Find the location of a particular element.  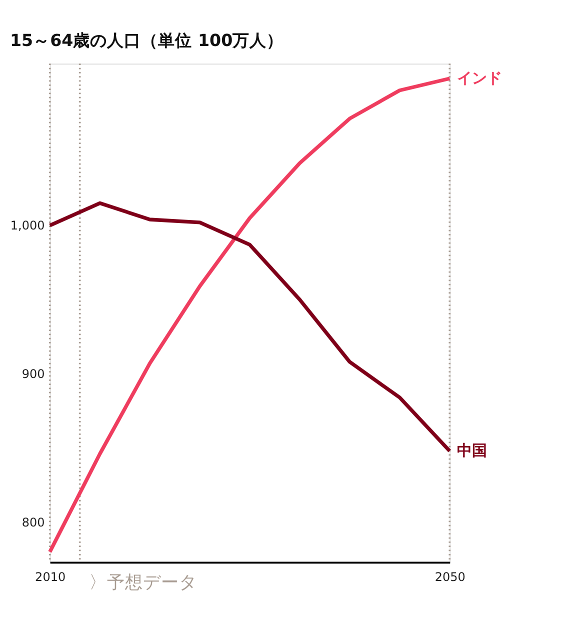

y-tick-label: 800 is located at coordinates (33, 522).